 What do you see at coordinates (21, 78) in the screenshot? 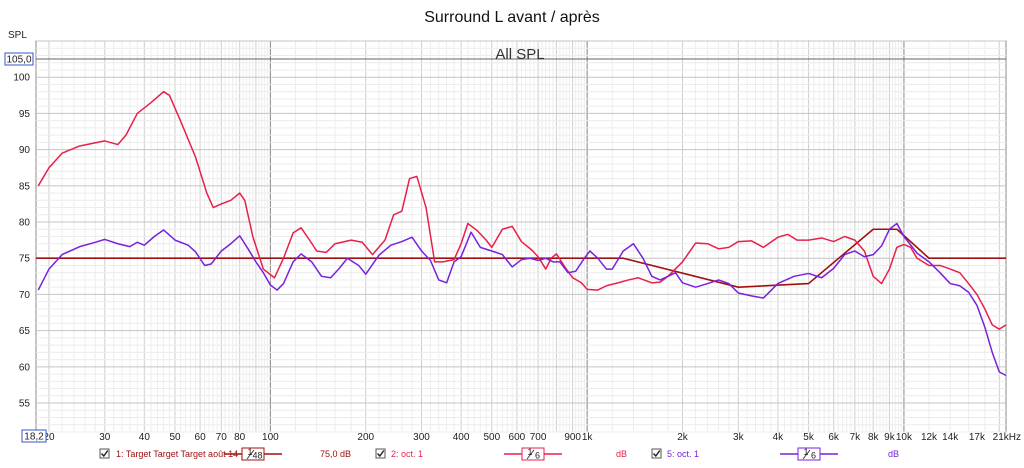
I see `y-tick-label: 100` at bounding box center [21, 78].